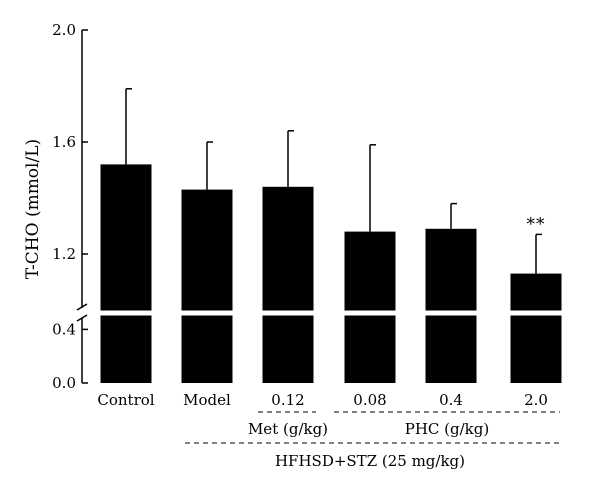  What do you see at coordinates (451, 400) in the screenshot?
I see `x-tick-label-4: 0.4` at bounding box center [451, 400].